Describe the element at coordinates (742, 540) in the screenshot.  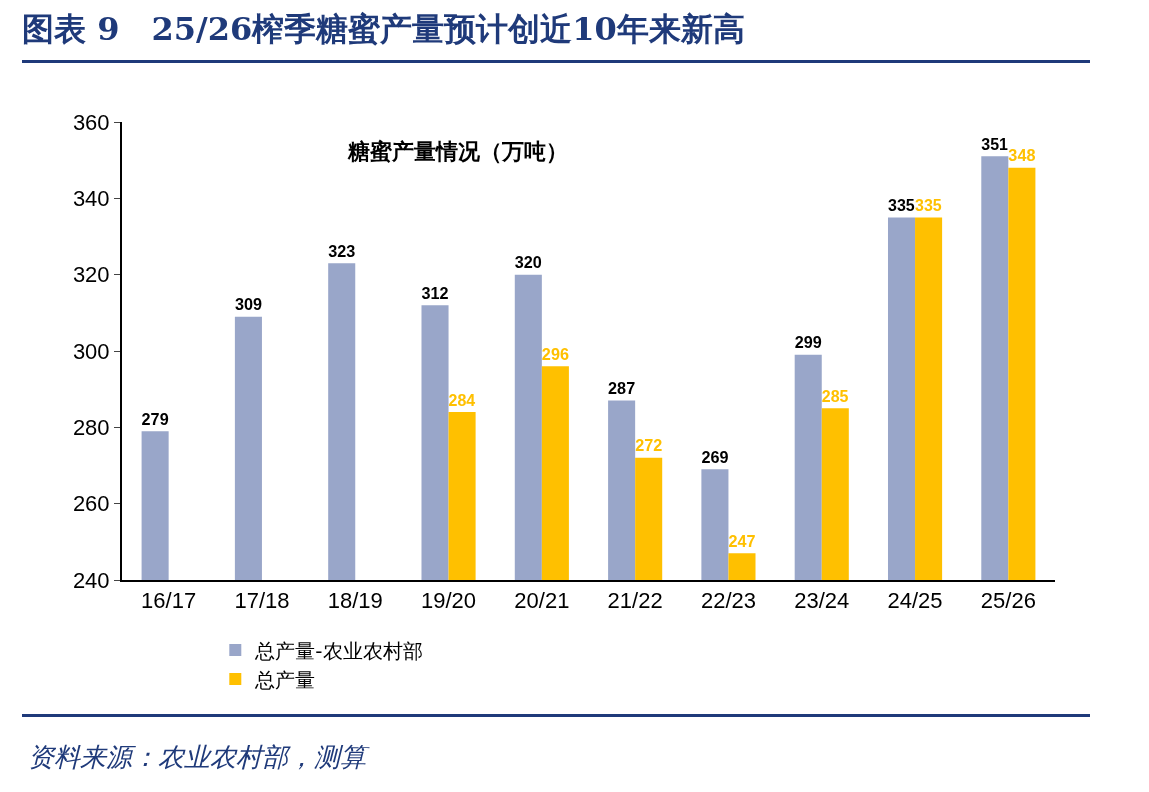
I see `data-label: 247` at that location.